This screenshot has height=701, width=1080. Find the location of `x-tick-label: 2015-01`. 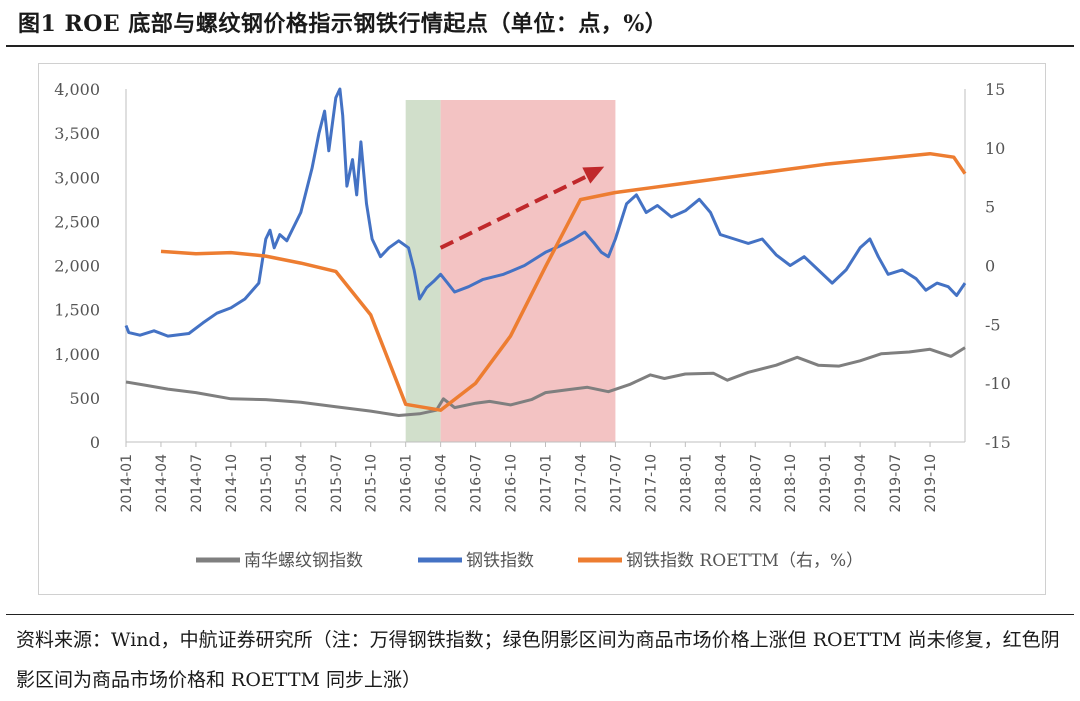

x-tick-label: 2015-01 is located at coordinates (267, 483).